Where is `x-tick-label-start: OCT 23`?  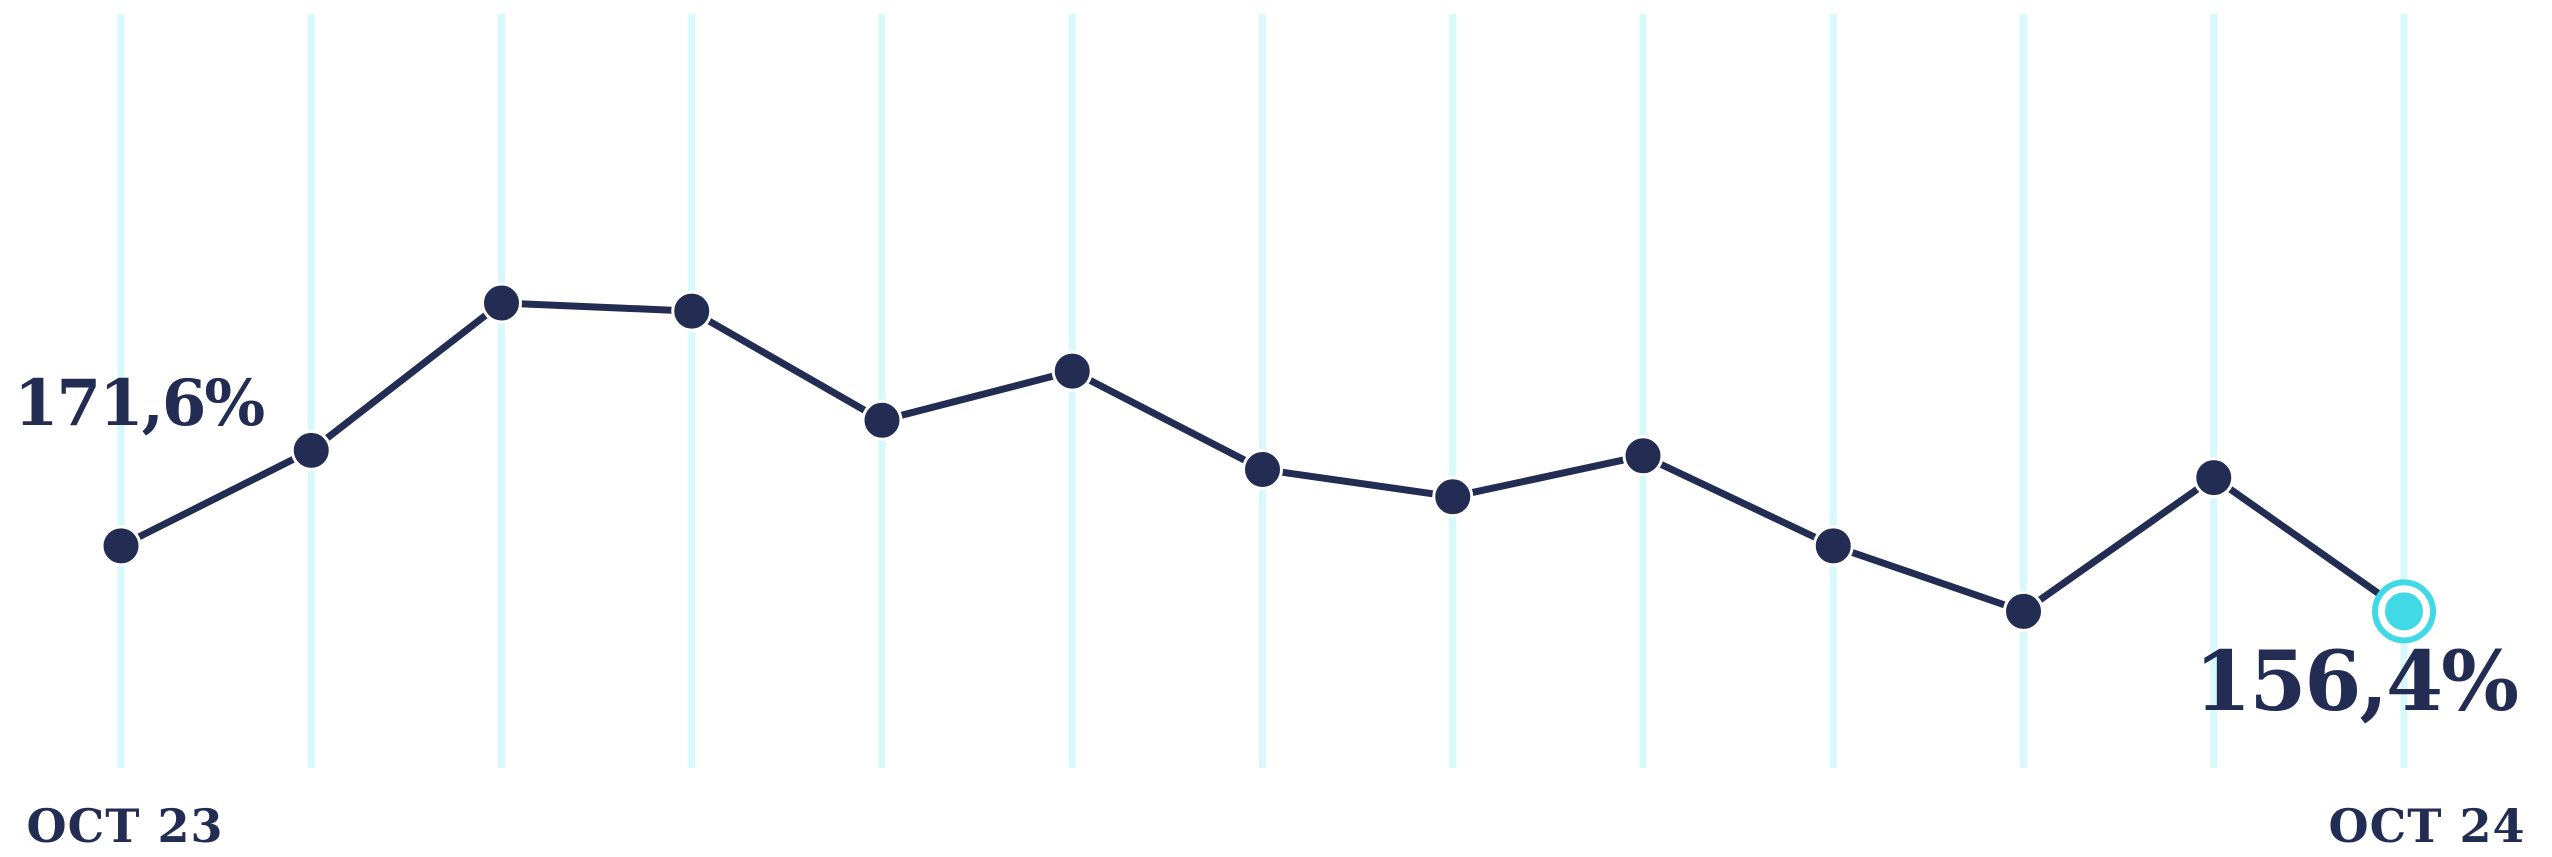
x-tick-label-start: OCT 23 is located at coordinates (125, 826).